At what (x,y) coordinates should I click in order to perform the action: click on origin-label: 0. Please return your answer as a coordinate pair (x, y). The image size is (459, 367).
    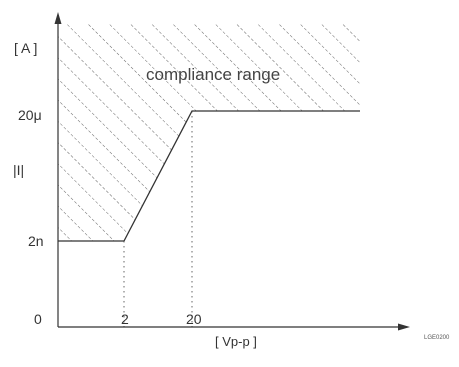
    Looking at the image, I should click on (38, 319).